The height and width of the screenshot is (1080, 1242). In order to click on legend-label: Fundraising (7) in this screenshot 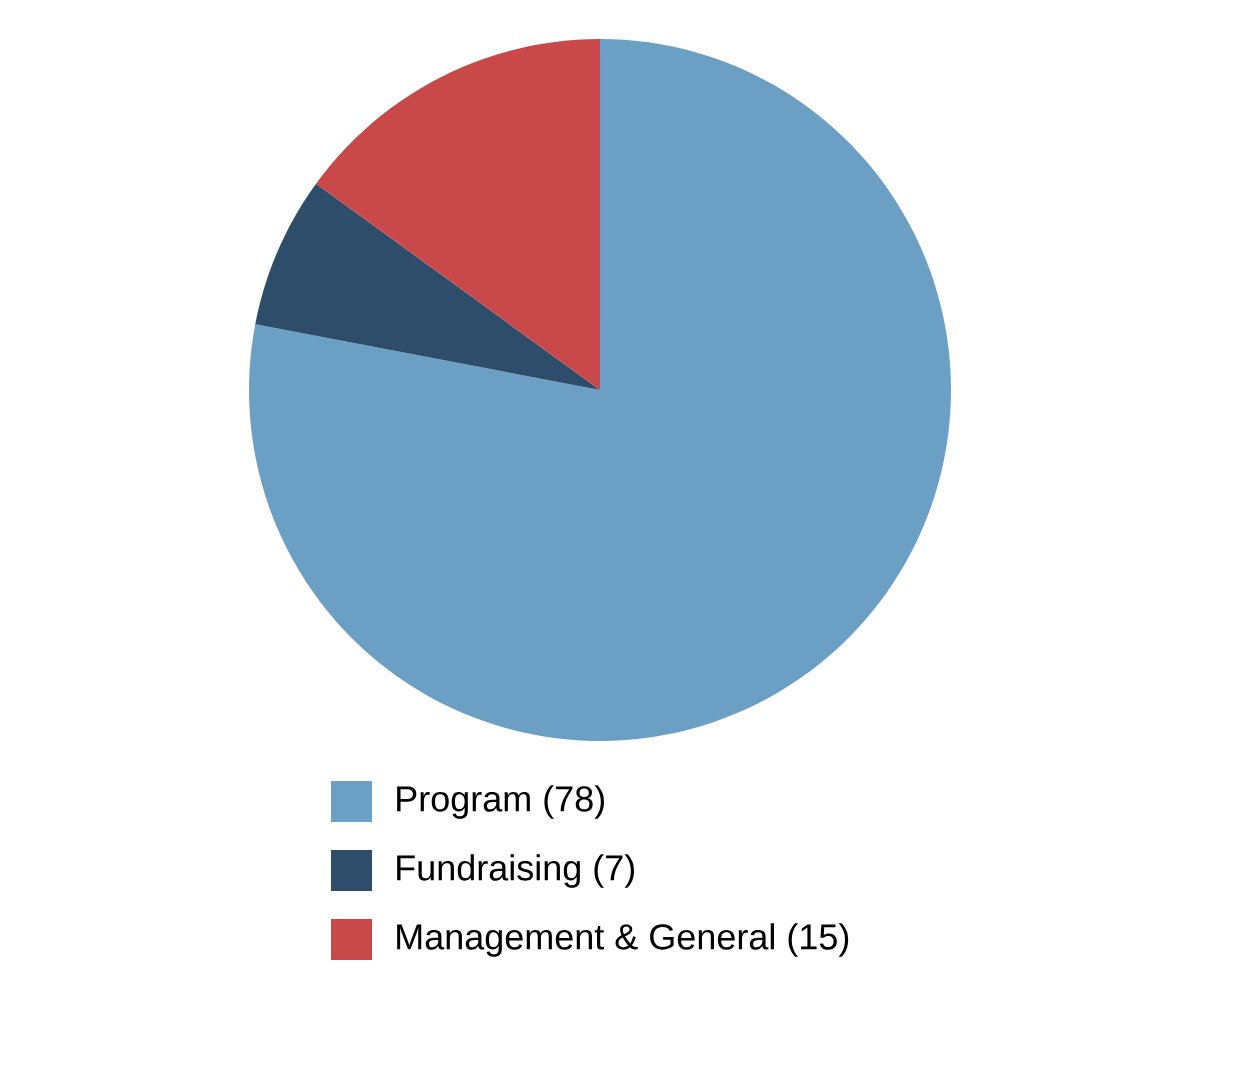, I will do `click(515, 871)`.